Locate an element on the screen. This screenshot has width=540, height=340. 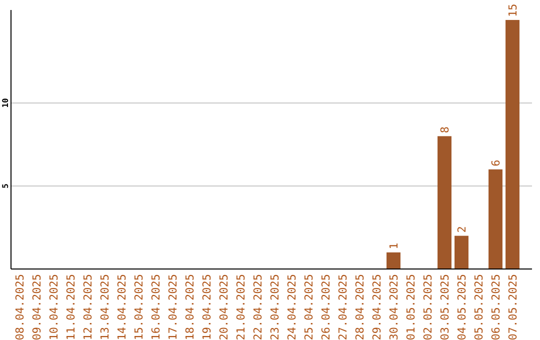
x-tick-label: 05.05.2025 is located at coordinates (479, 307).